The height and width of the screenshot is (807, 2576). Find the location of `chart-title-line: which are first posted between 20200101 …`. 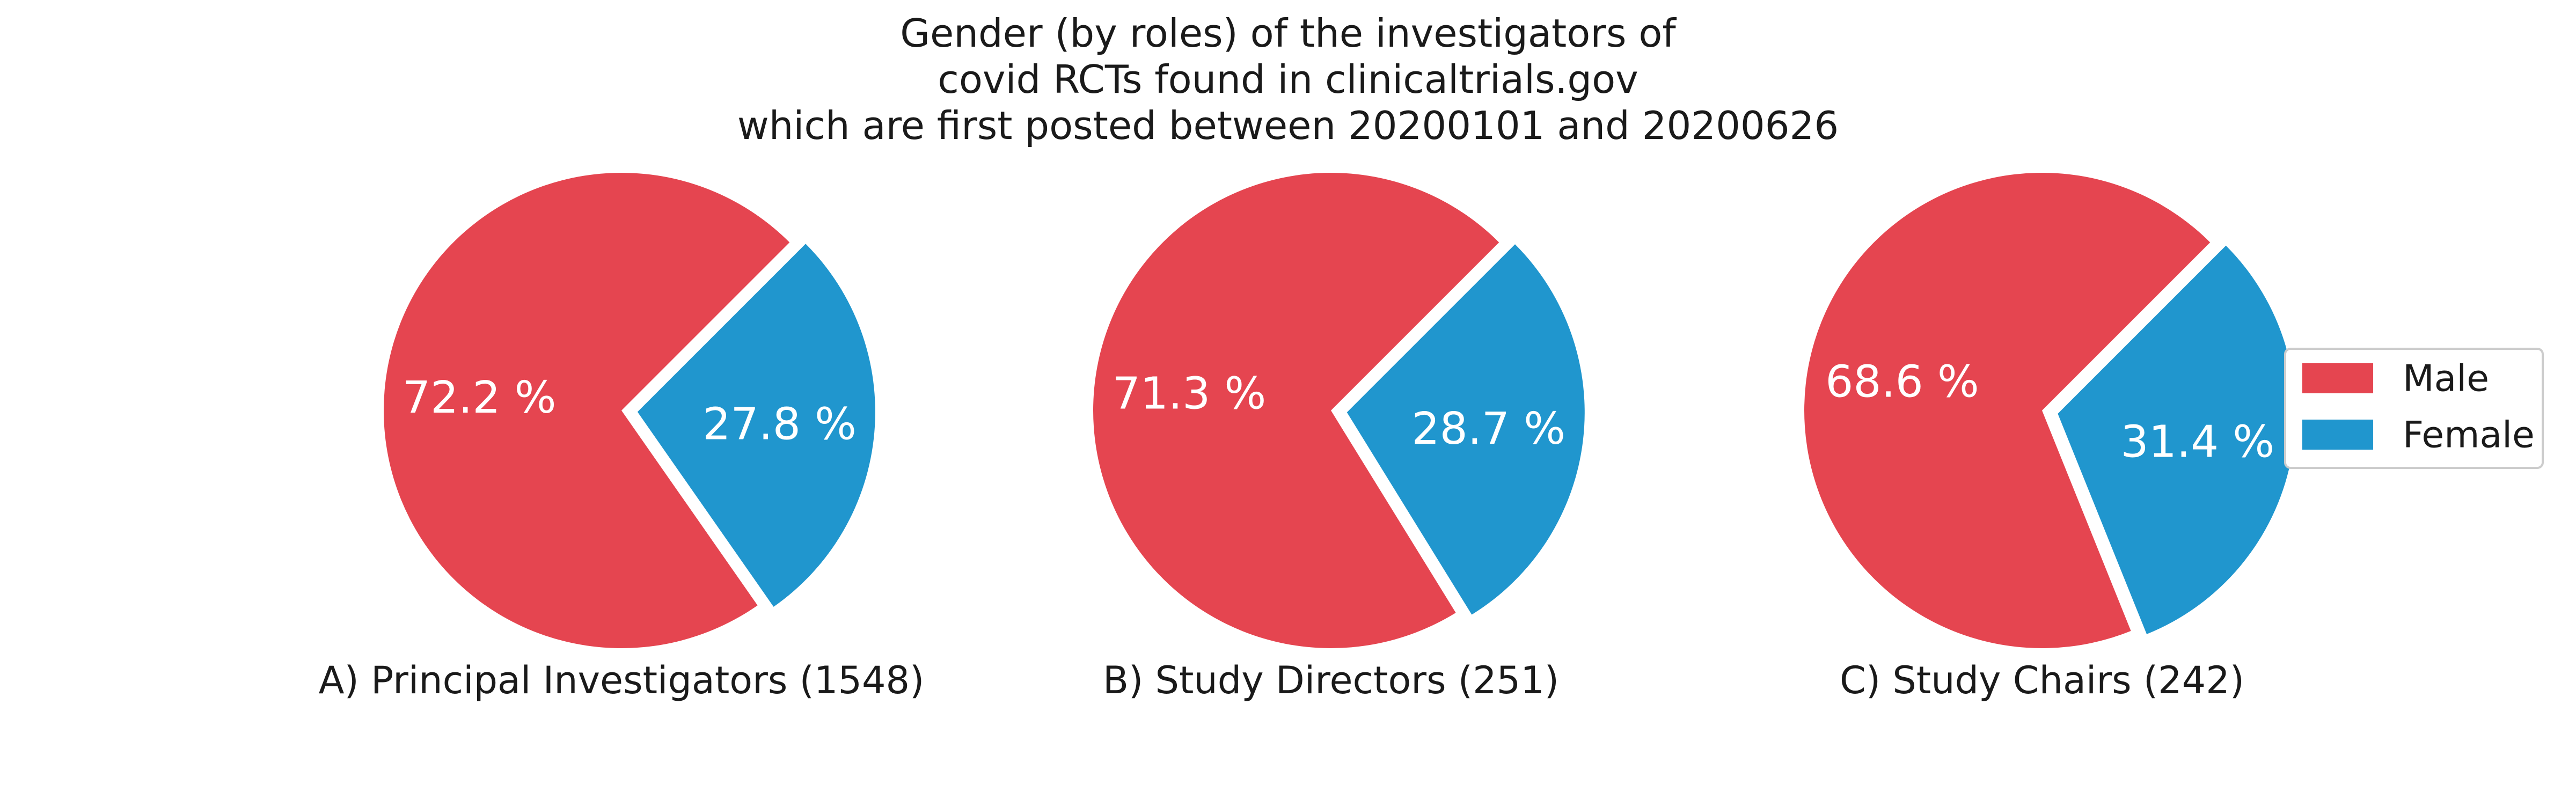

chart-title-line: which are first posted between 20200101 … is located at coordinates (1288, 125).